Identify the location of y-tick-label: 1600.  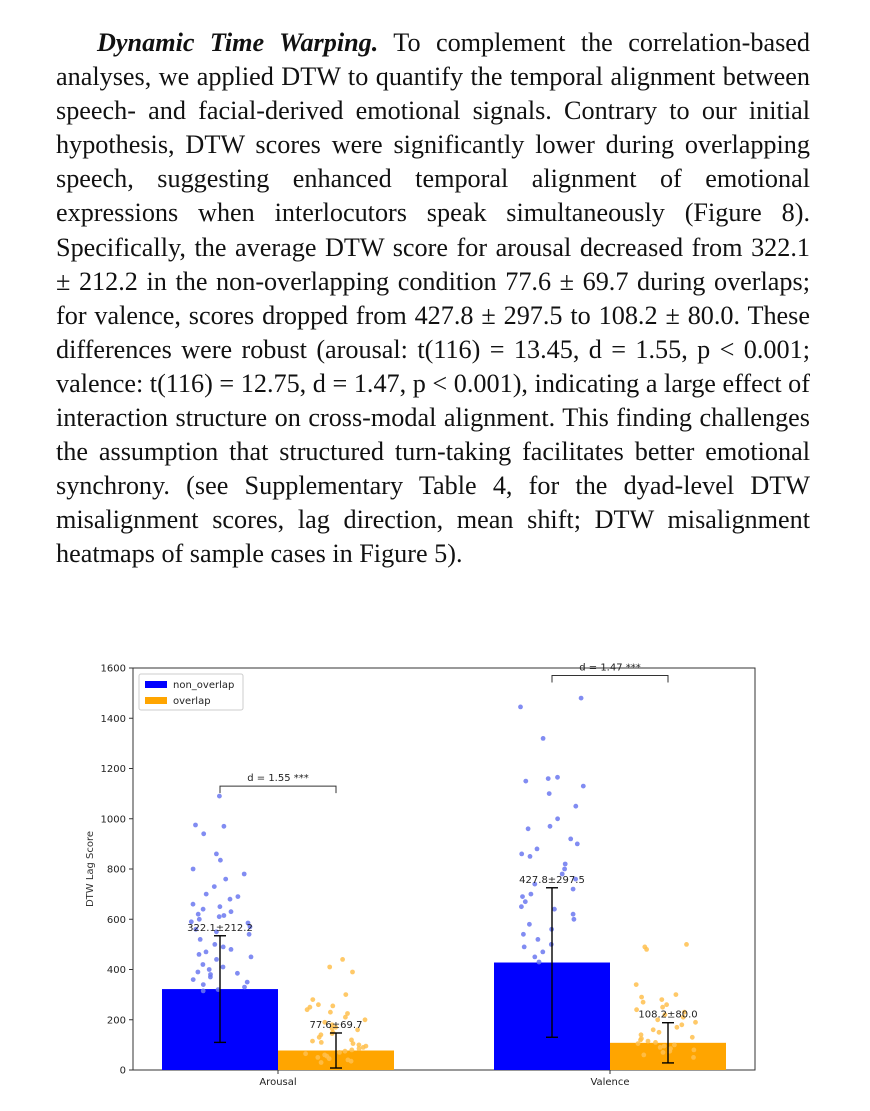
(113, 669).